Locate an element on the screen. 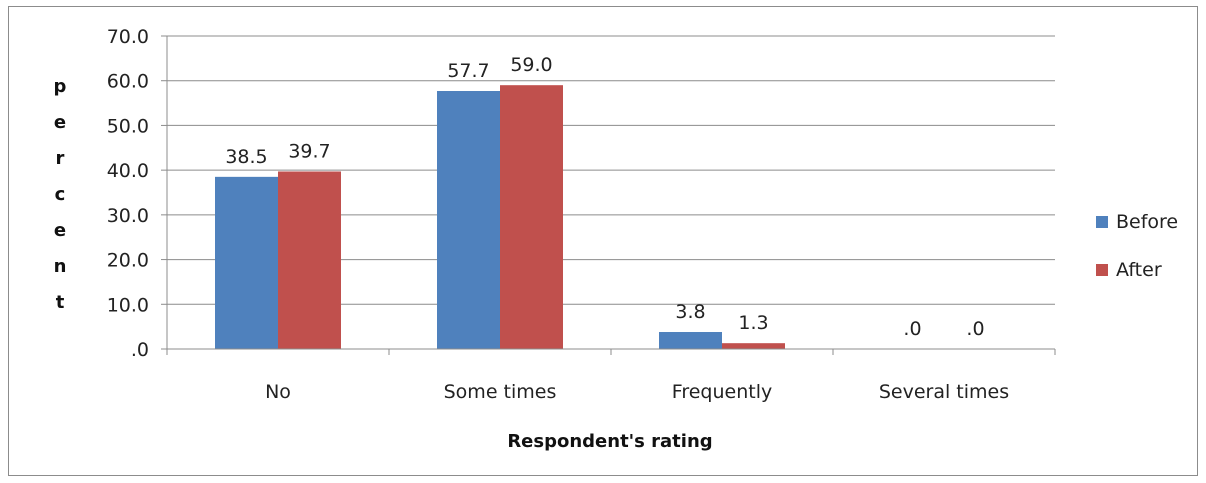 This screenshot has height=483, width=1206. legend-label-after: After is located at coordinates (1139, 270).